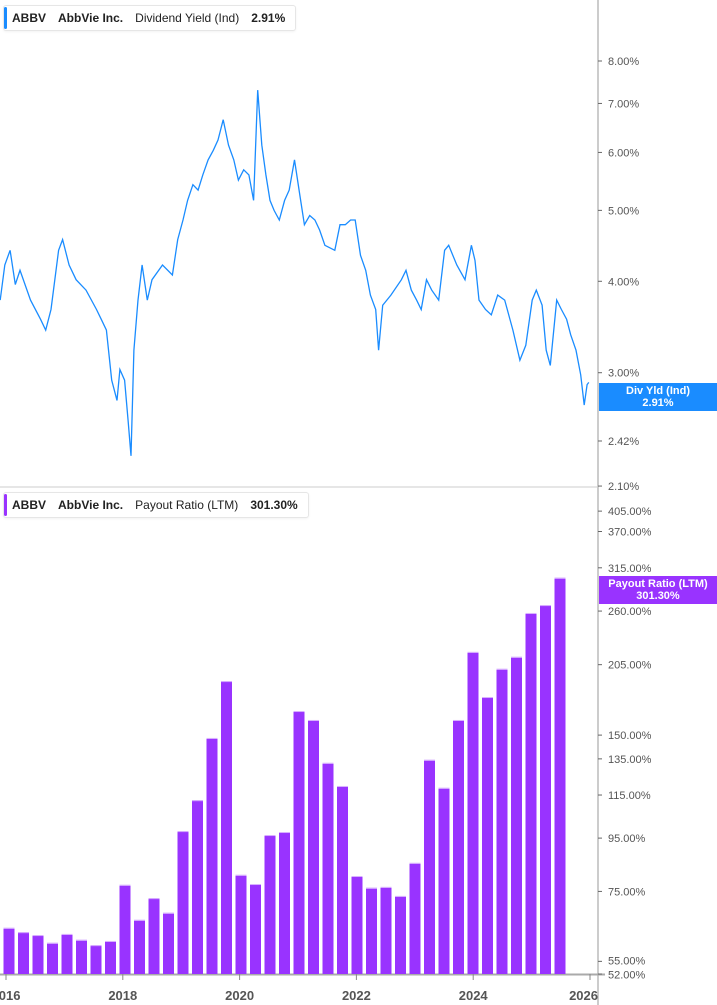 Image resolution: width=717 pixels, height=1005 pixels. Describe the element at coordinates (627, 962) in the screenshot. I see `y-tick-label: 55.00%` at that location.